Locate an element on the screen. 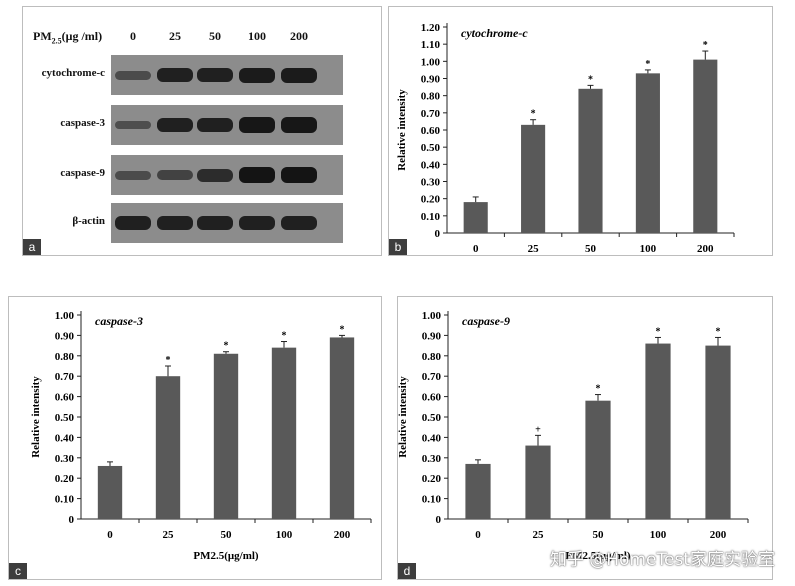  panel-letter-a: a is located at coordinates (32, 247).